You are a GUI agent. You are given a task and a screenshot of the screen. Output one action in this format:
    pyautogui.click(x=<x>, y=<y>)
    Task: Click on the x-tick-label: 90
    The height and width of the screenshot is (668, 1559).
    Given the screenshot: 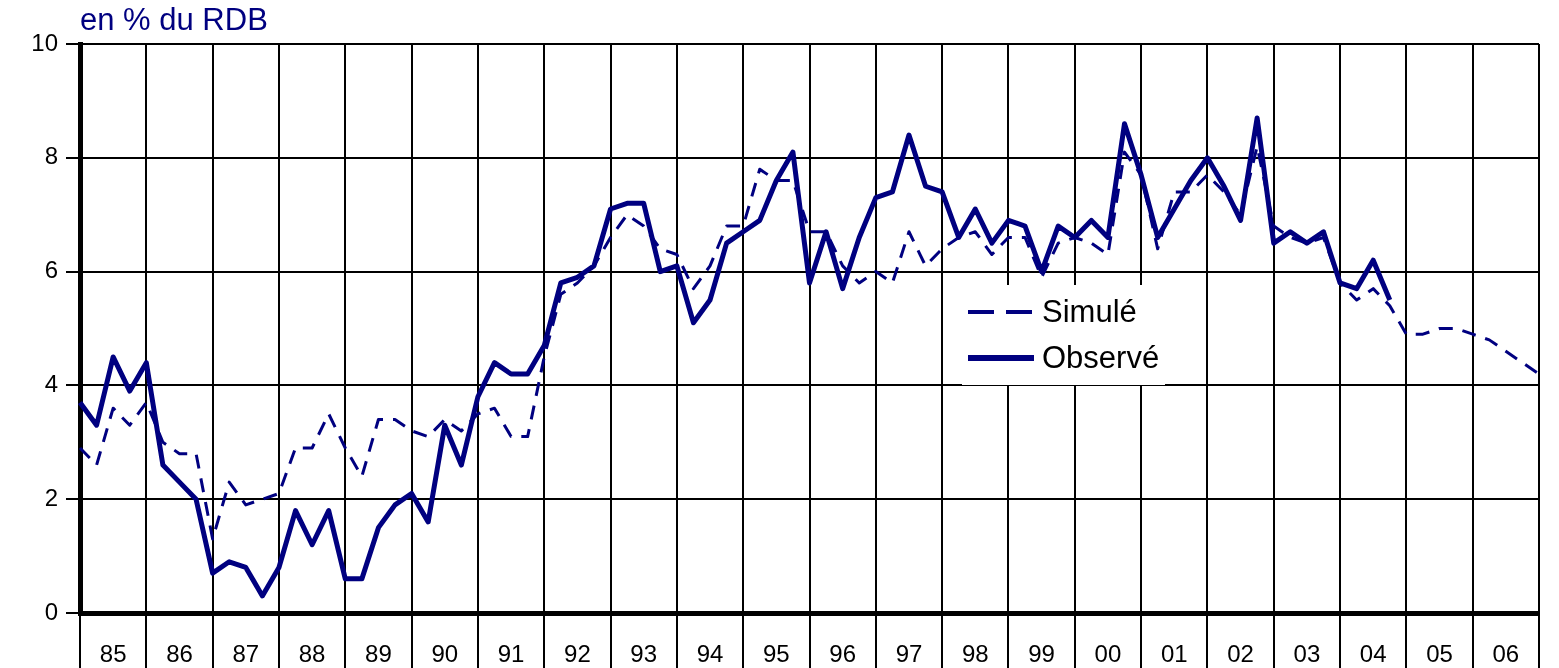 What is the action you would take?
    pyautogui.click(x=445, y=654)
    